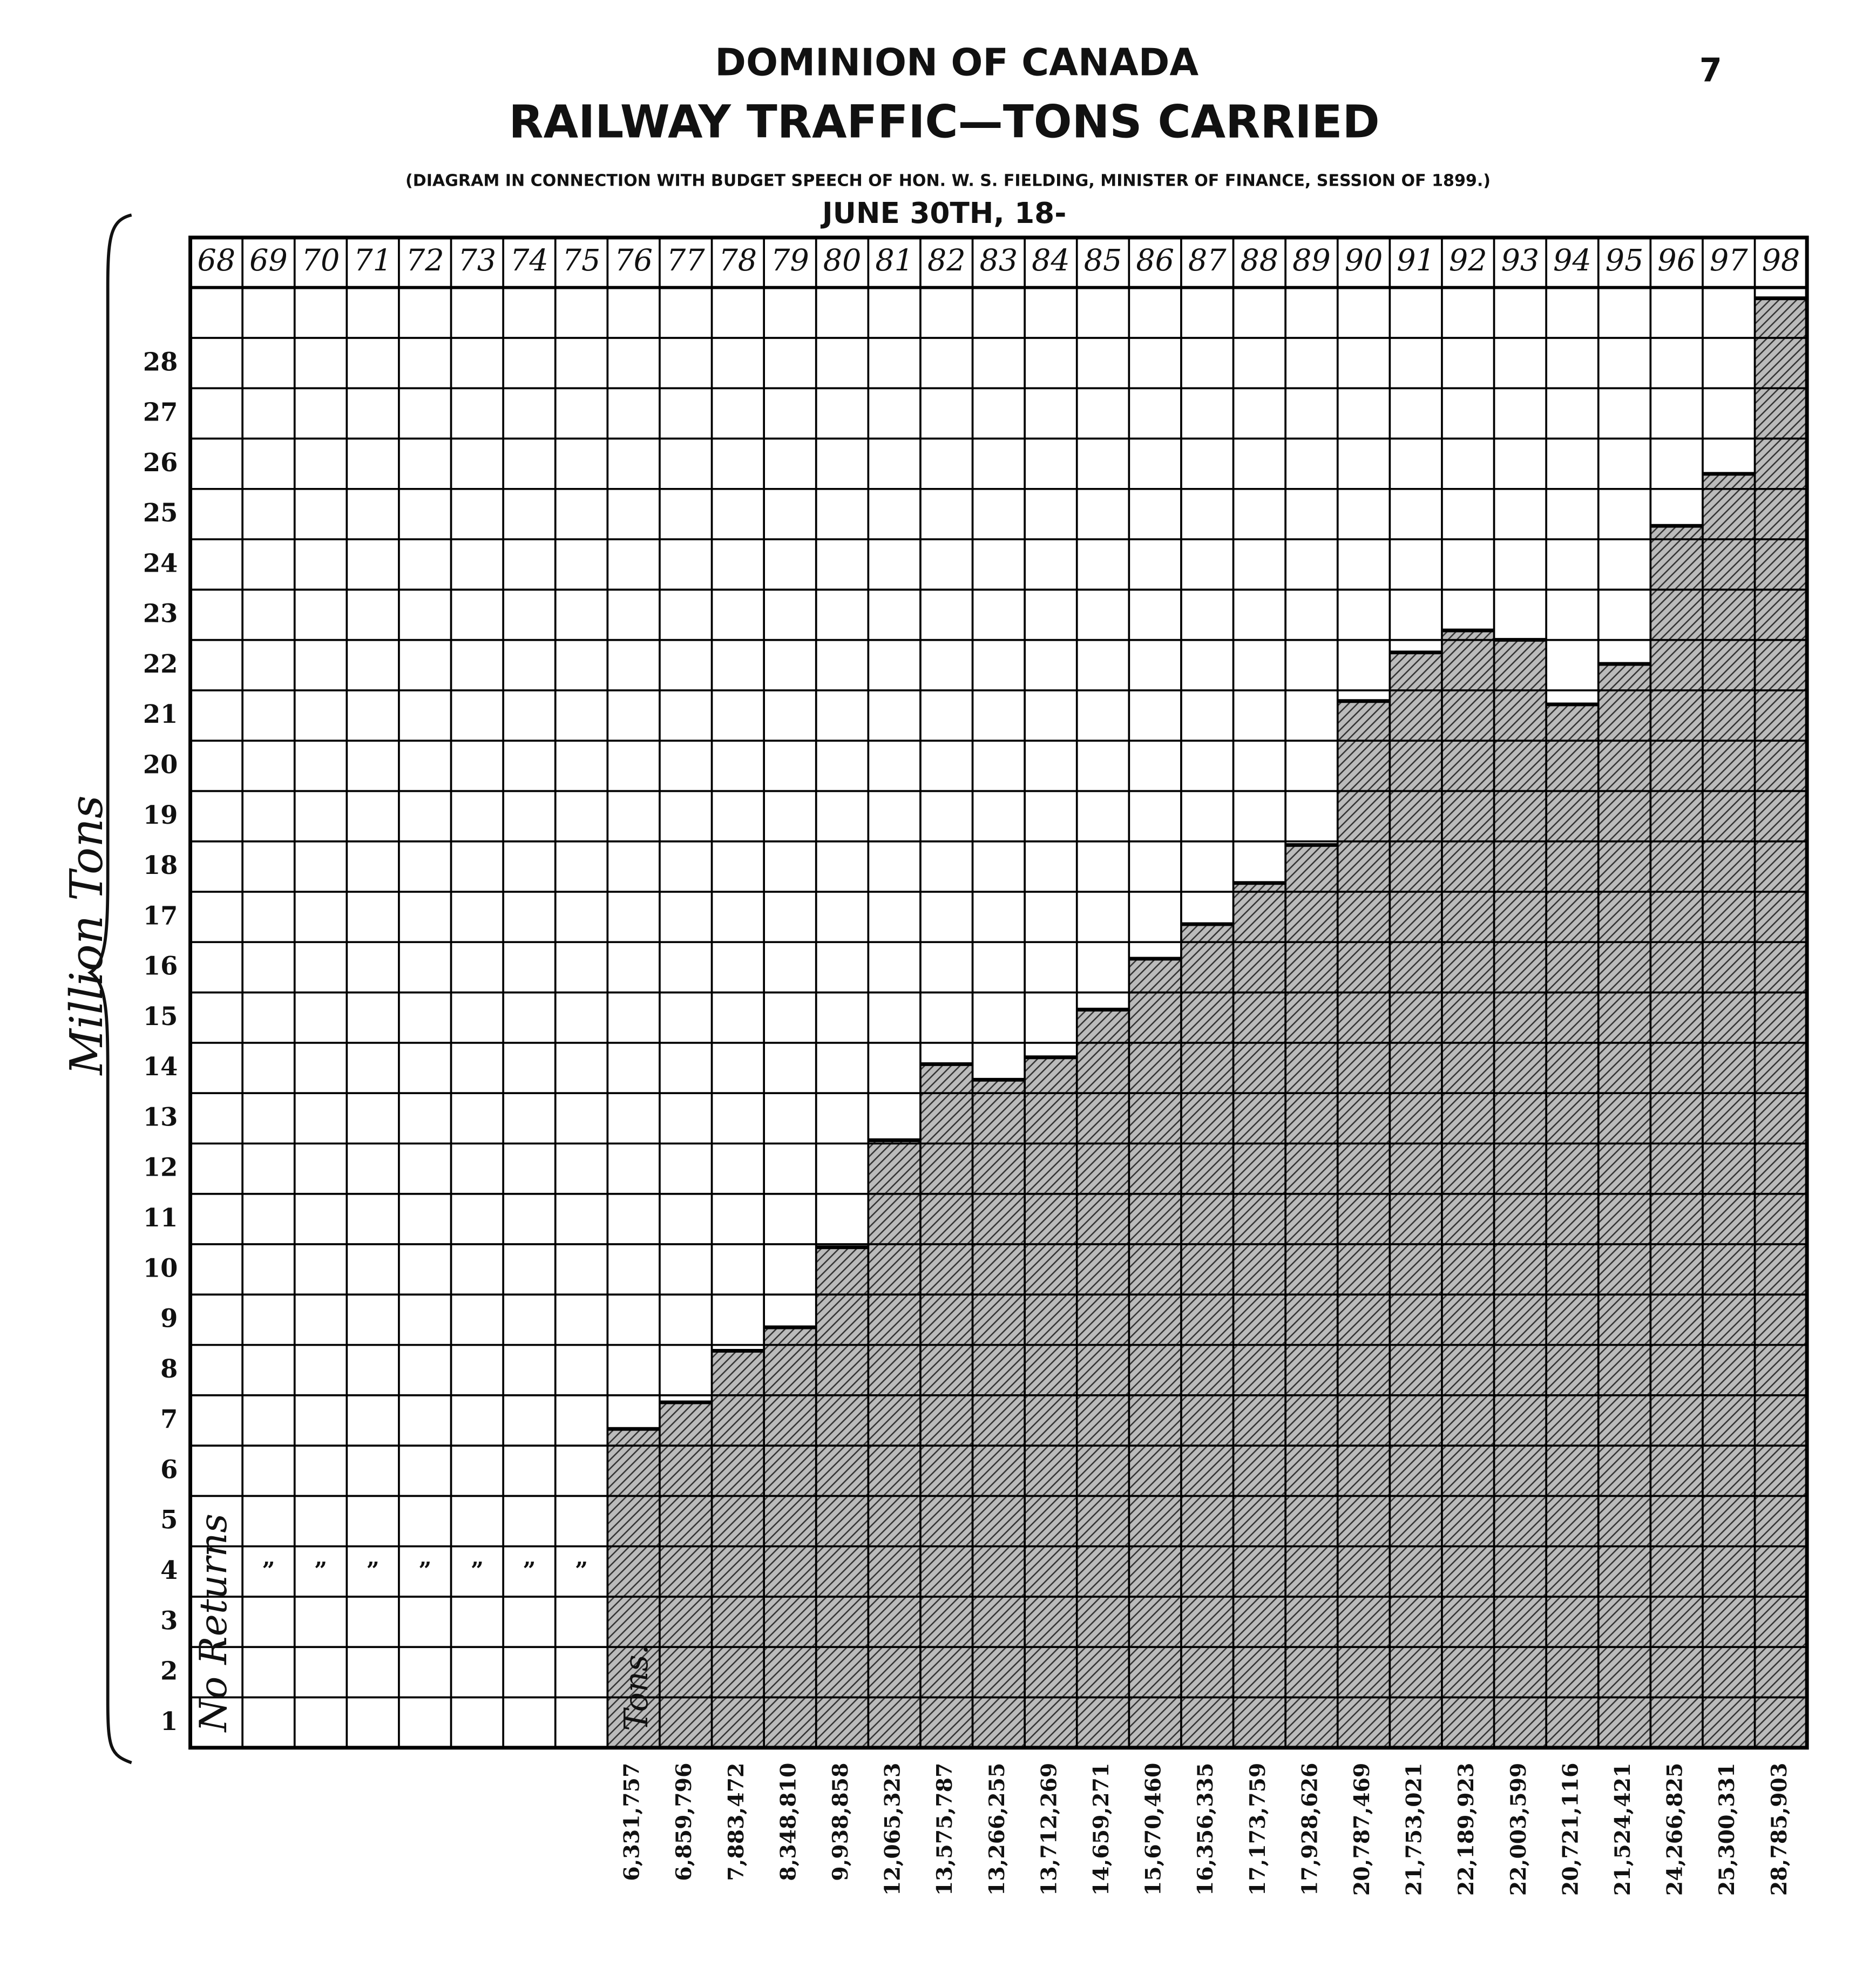 The image size is (1876, 1974). Describe the element at coordinates (1309, 1829) in the screenshot. I see `value-label: 17,928,626` at that location.